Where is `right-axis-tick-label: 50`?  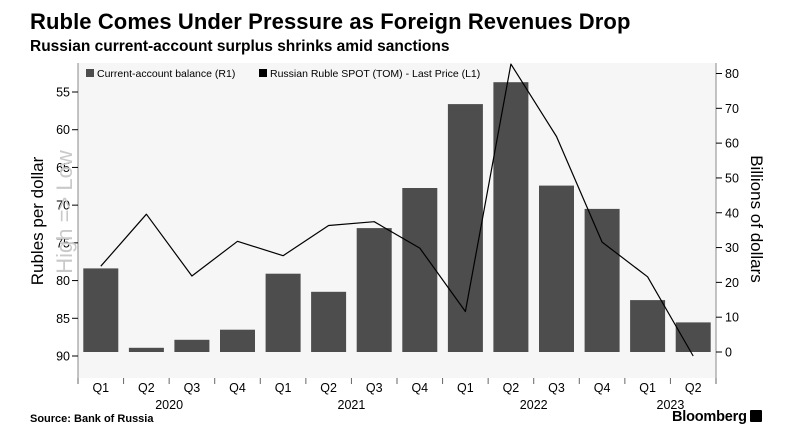
right-axis-tick-label: 50 is located at coordinates (732, 178).